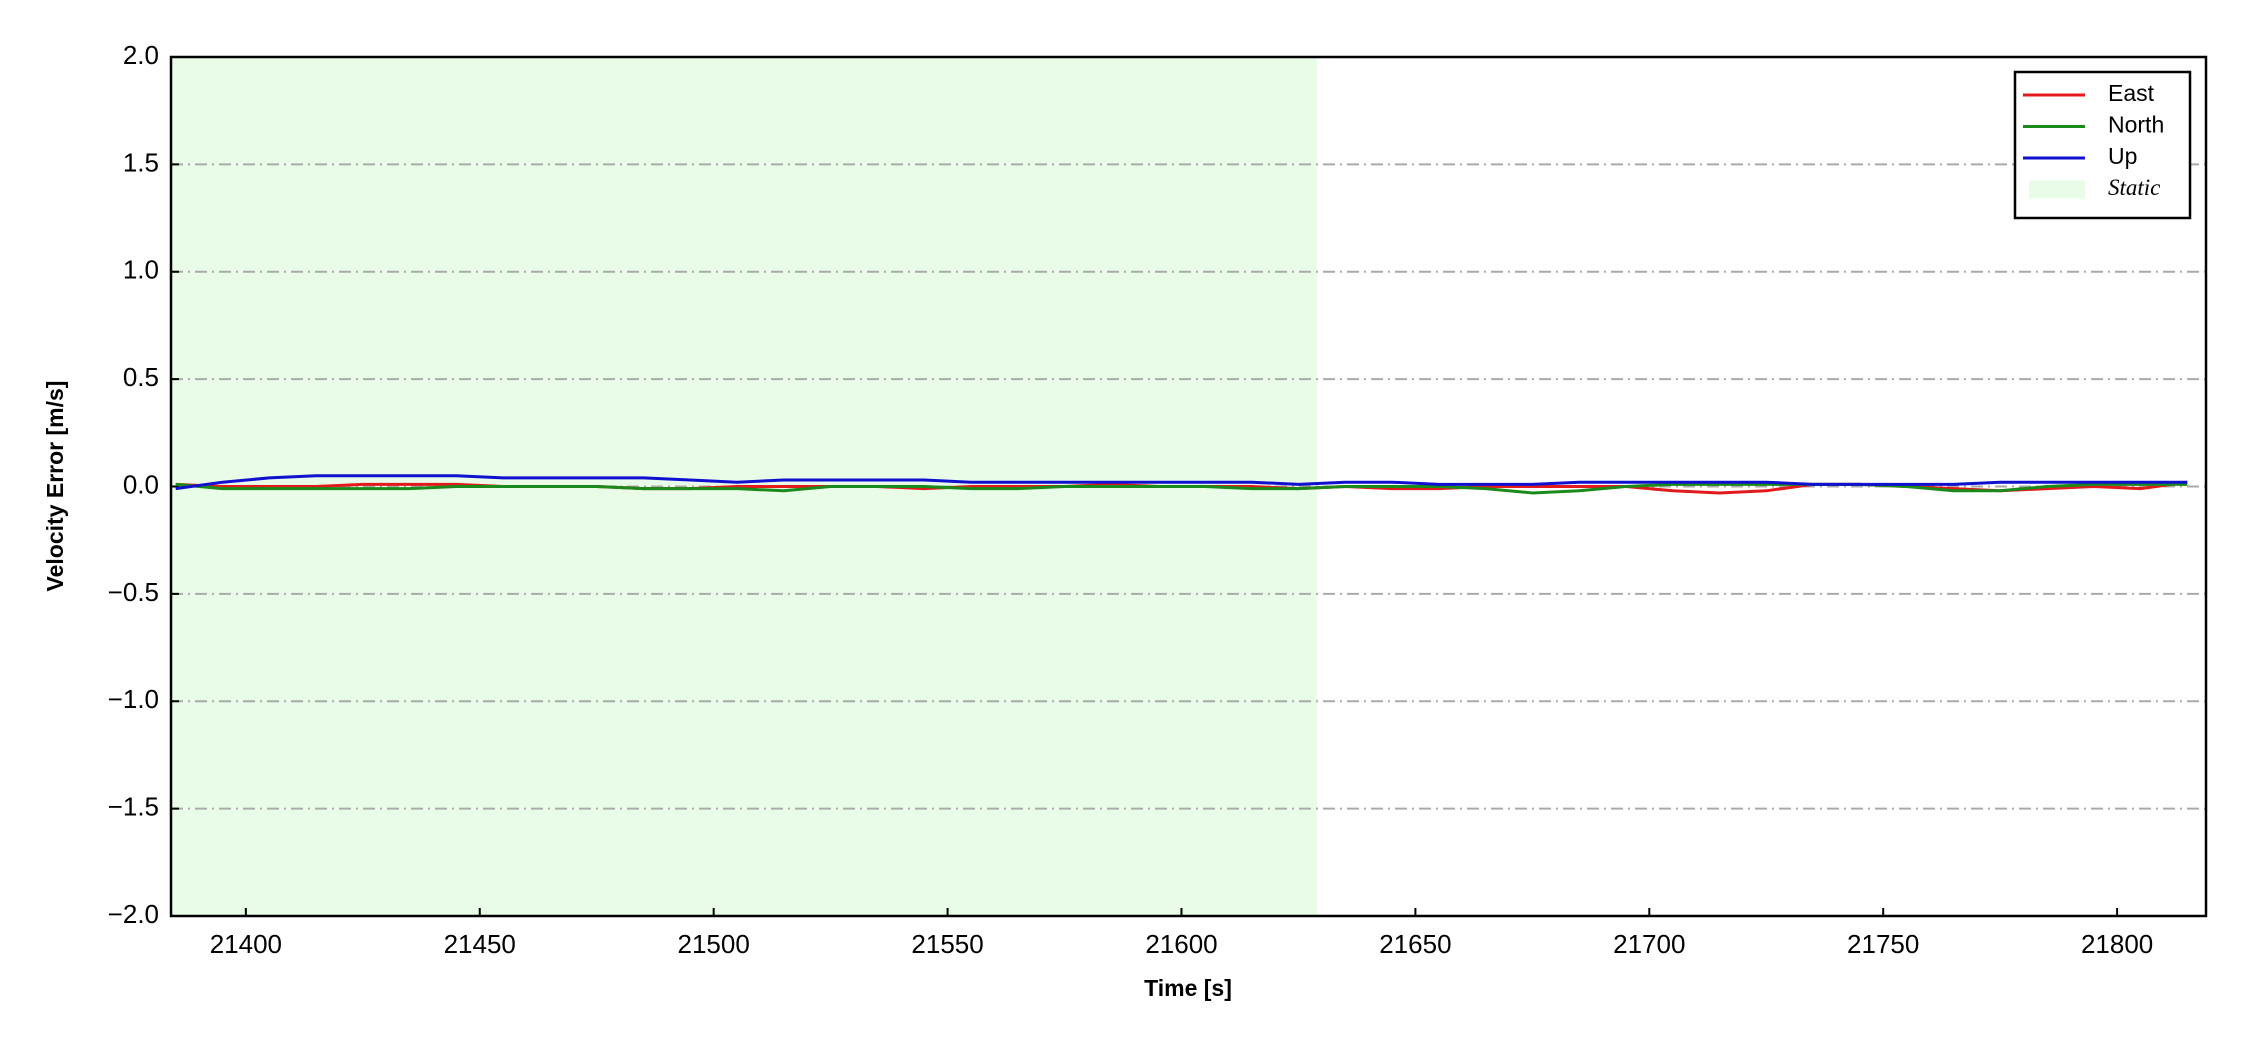  I want to click on series-line, so click(1181, 482).